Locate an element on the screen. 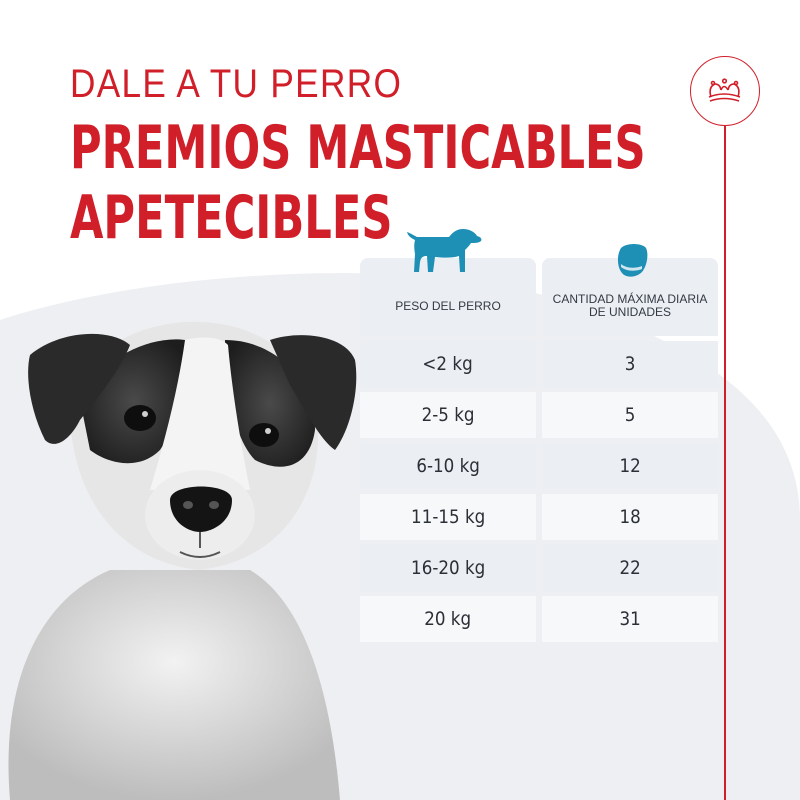 Image resolution: width=800 pixels, height=800 pixels. table-row: 2-5 kg is located at coordinates (448, 415).